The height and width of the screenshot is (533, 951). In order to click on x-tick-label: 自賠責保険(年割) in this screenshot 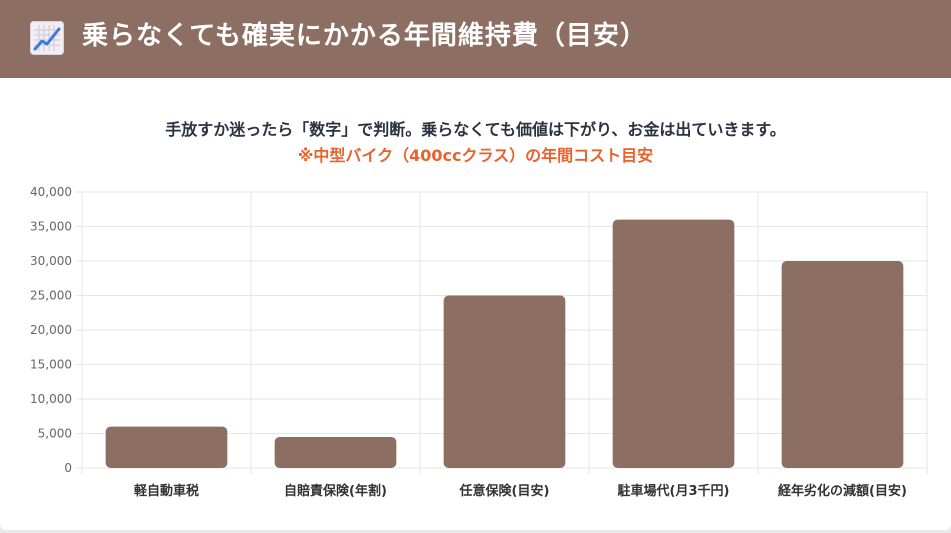, I will do `click(335, 491)`.